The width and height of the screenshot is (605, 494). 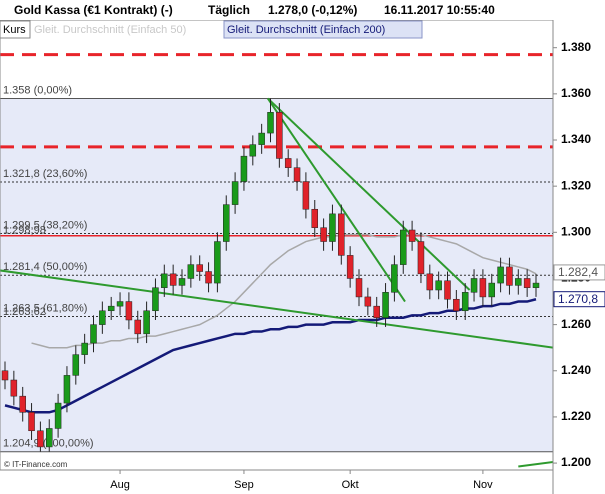 I want to click on overlay-label: 1.298,98, so click(x=24, y=231).